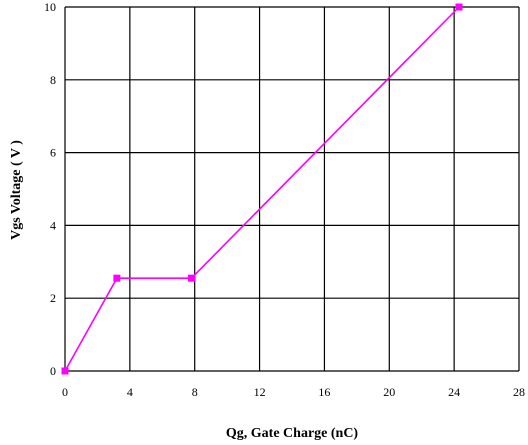 The width and height of the screenshot is (528, 445). I want to click on x-tick-label: 4, so click(130, 392).